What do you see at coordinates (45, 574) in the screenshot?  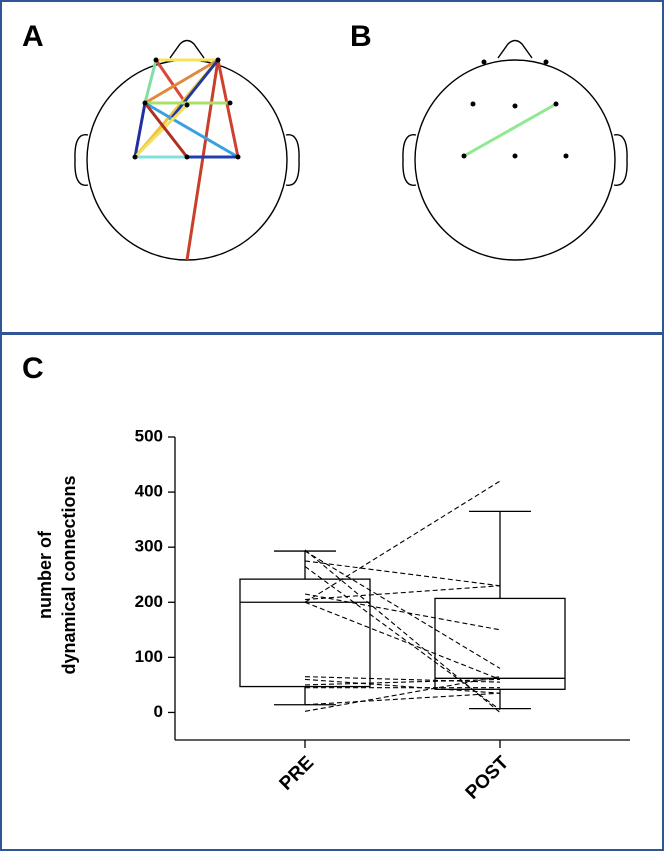 I see `y-axis-label: number of` at bounding box center [45, 574].